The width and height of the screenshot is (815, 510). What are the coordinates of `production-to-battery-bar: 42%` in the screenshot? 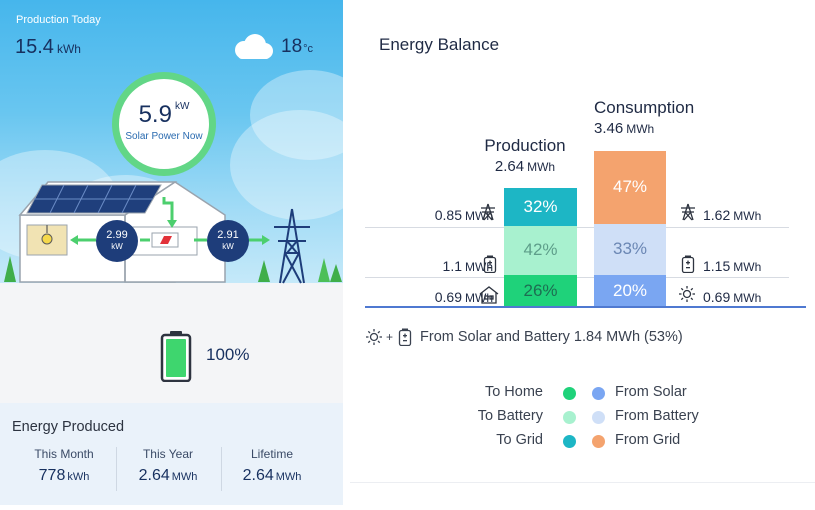 It's located at (540, 250).